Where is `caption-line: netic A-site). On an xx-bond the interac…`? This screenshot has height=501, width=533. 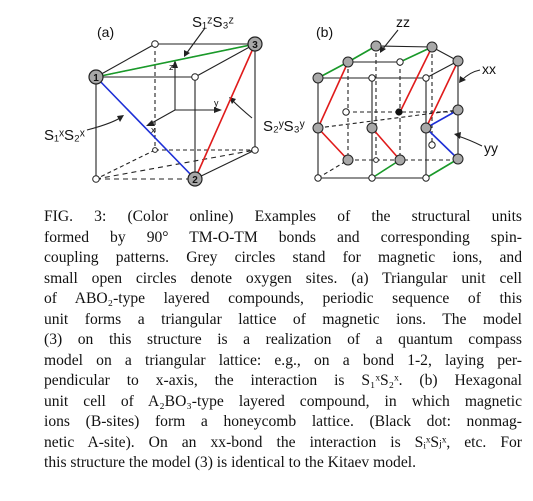
caption-line: netic A-site). On an xx-bond the interac… is located at coordinates (283, 442).